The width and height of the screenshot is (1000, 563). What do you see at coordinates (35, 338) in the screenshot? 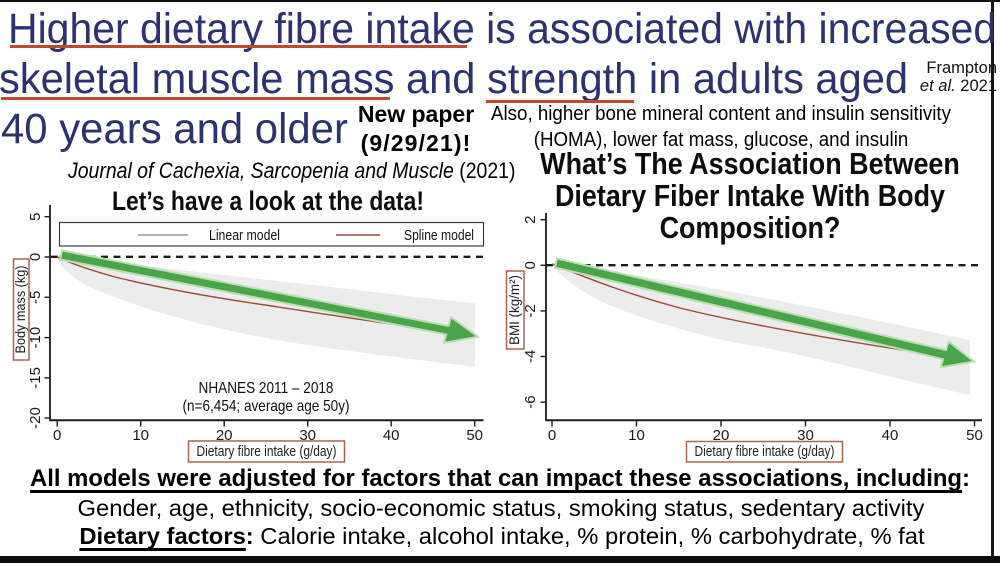
I see `svg-text: -10` at bounding box center [35, 338].